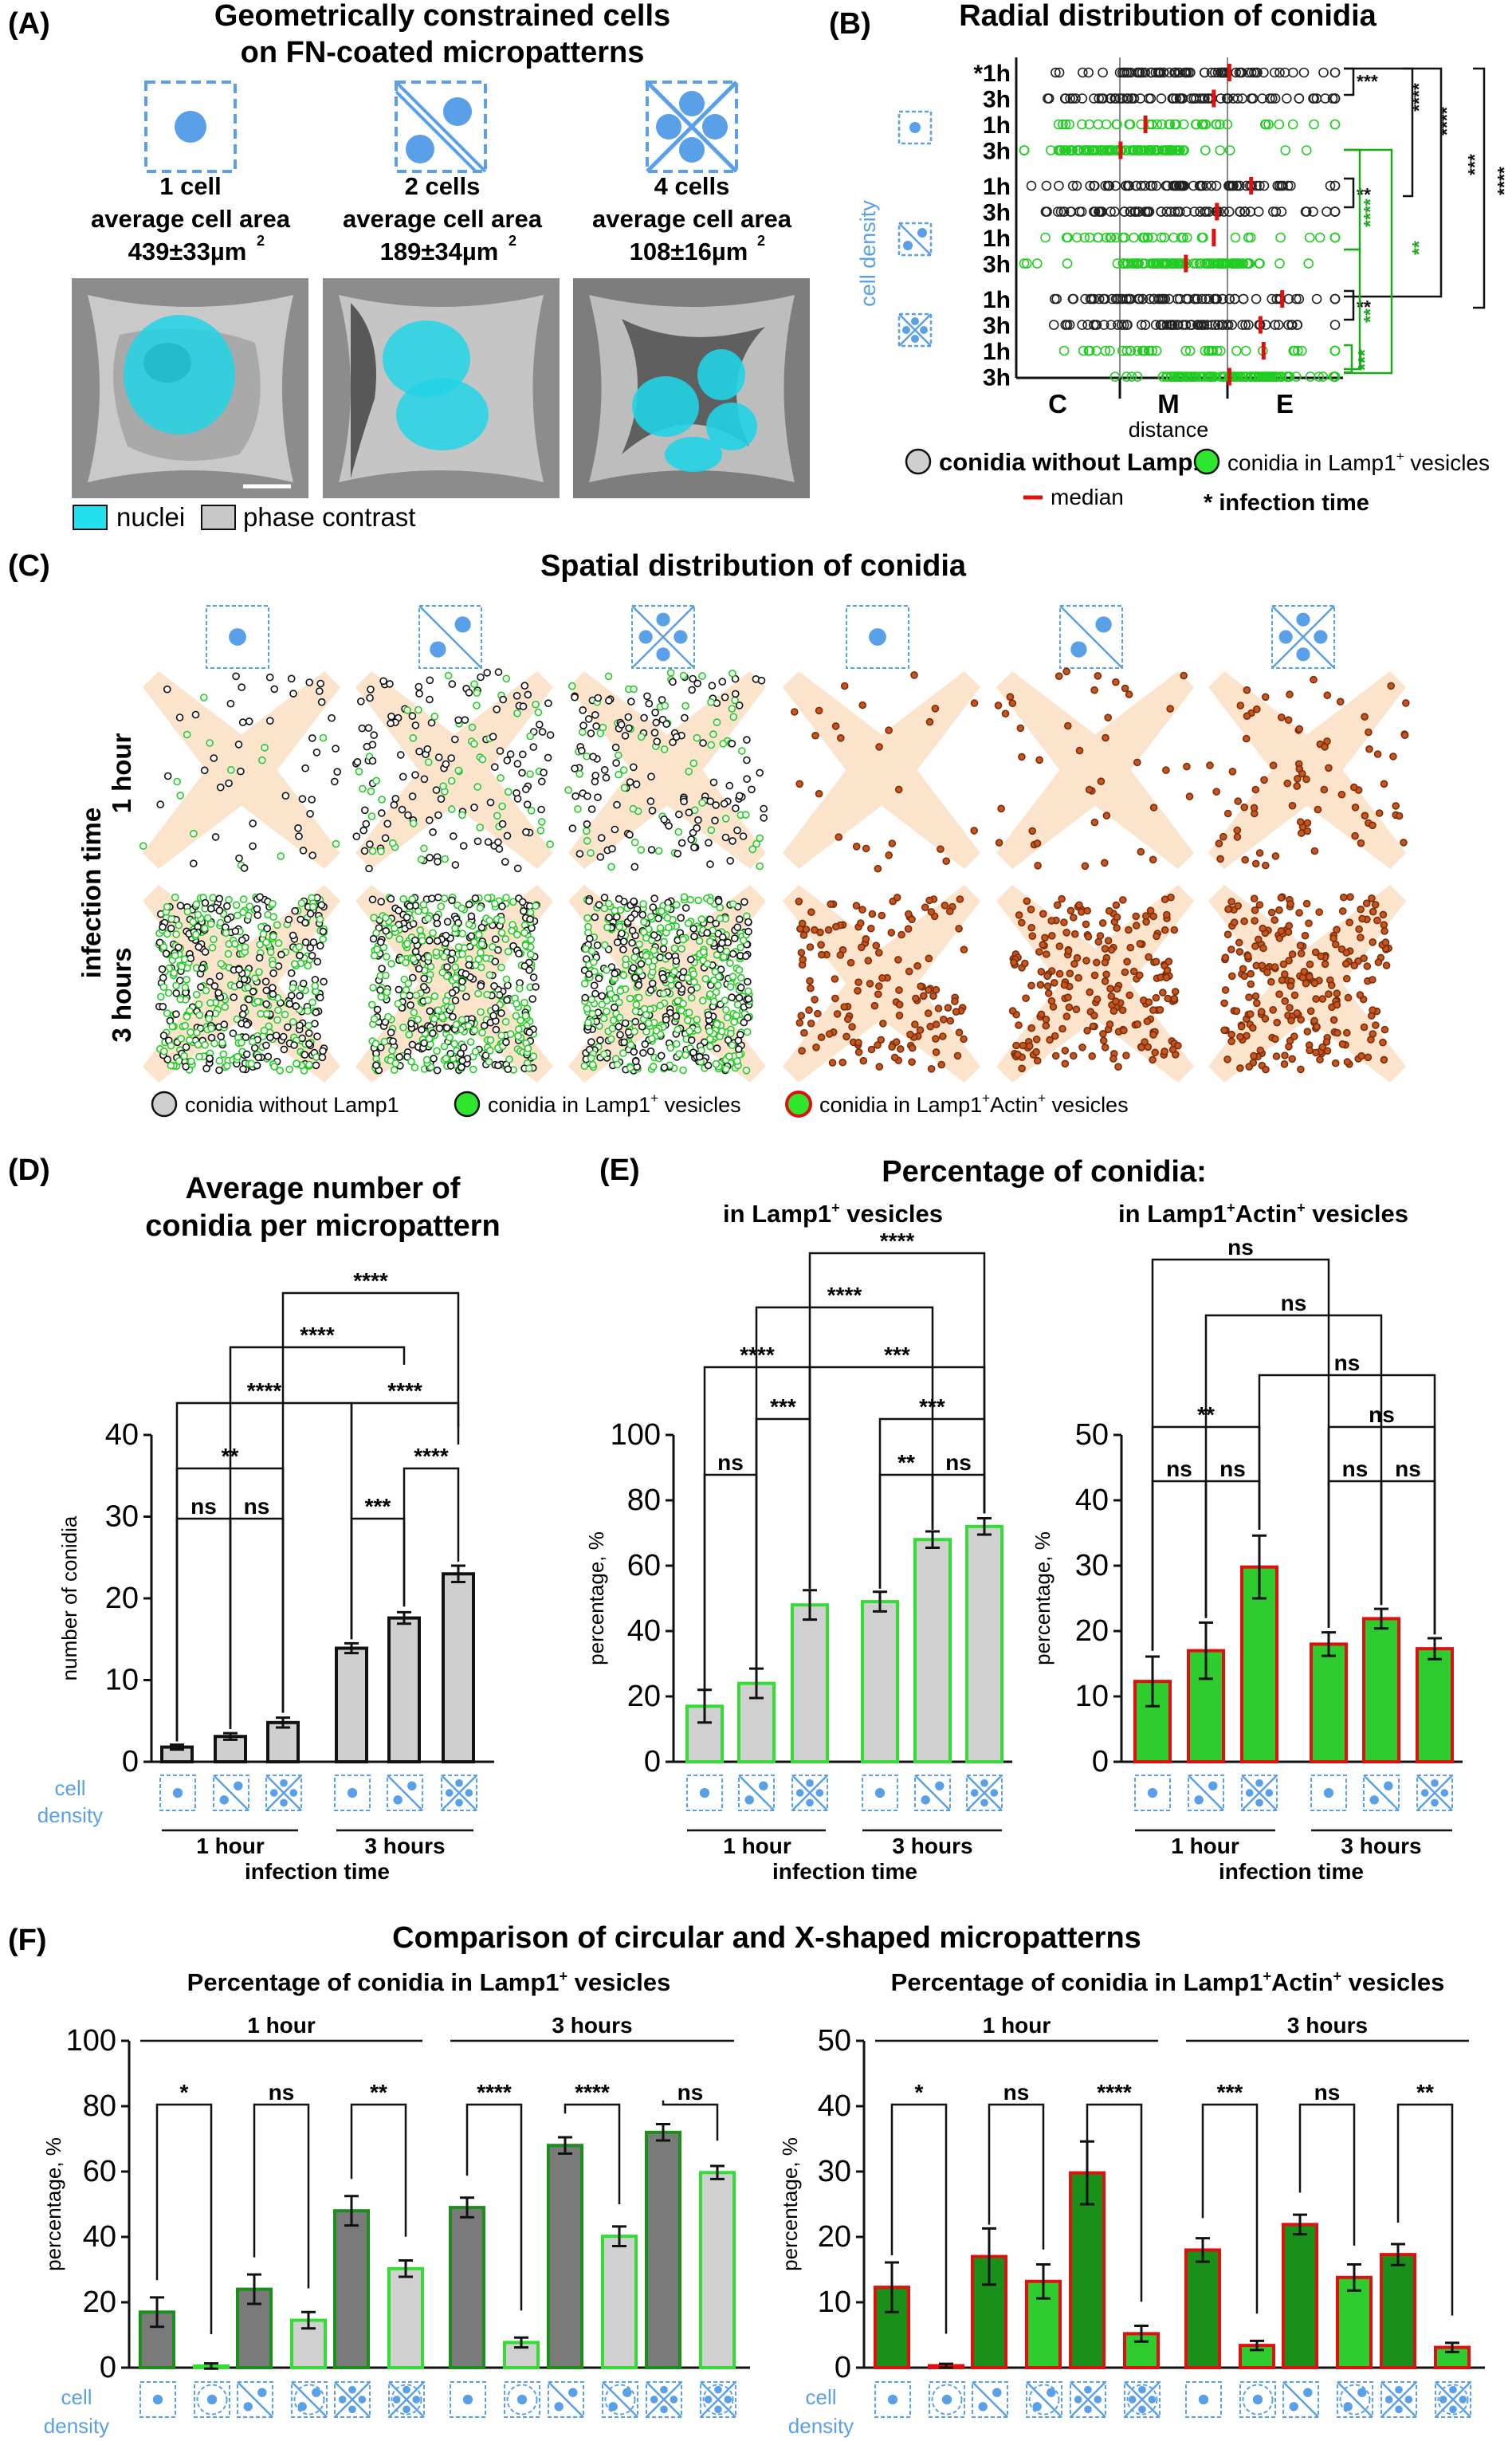  What do you see at coordinates (614, 1104) in the screenshot?
I see `c-legend-in: conidia in Lamp1+ vesicles` at bounding box center [614, 1104].